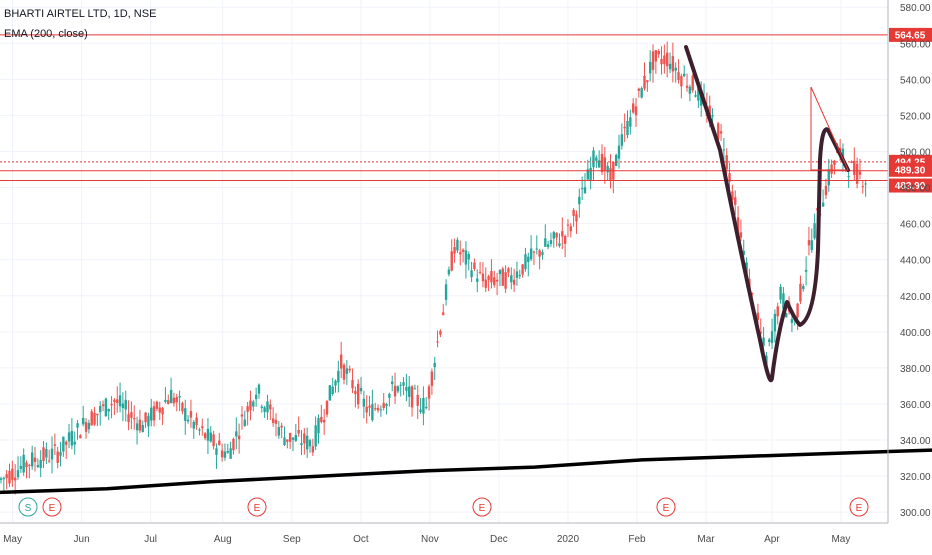 This screenshot has width=932, height=555. What do you see at coordinates (910, 34) in the screenshot?
I see `price-tag` at bounding box center [910, 34].